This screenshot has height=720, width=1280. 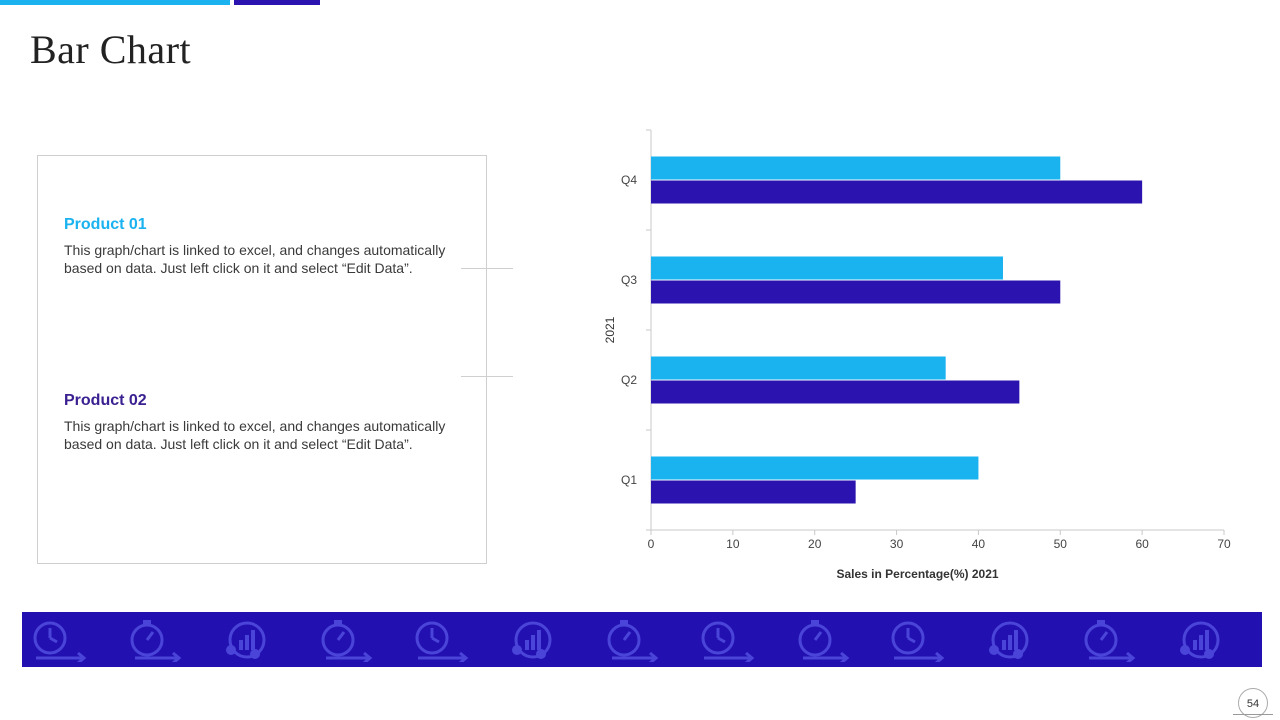 I want to click on x-tick-label: 40, so click(x=979, y=544).